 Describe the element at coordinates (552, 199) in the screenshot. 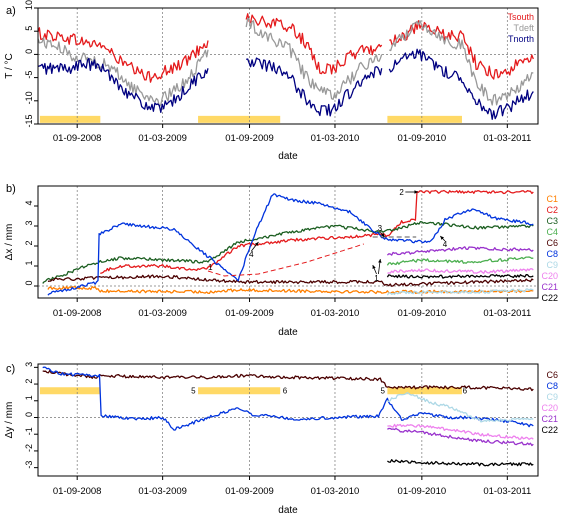

I see `legend-entry-c1: C1` at that location.